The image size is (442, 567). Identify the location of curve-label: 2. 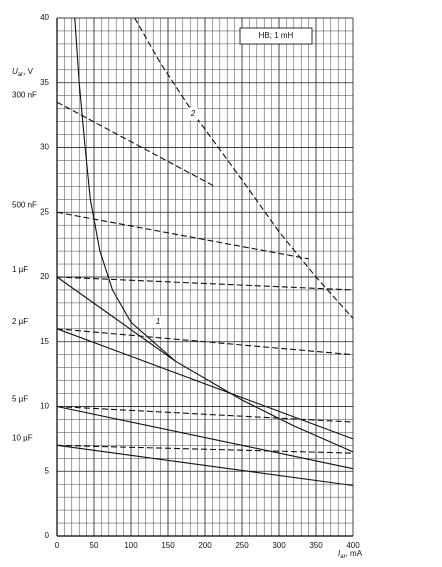
(193, 113).